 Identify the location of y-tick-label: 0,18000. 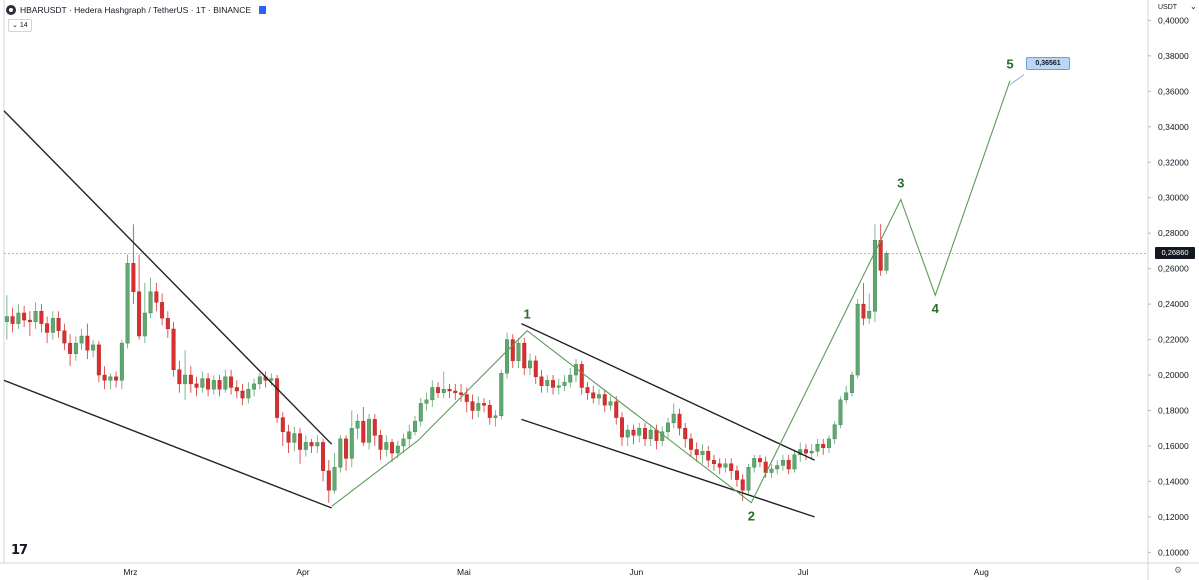
(1173, 411).